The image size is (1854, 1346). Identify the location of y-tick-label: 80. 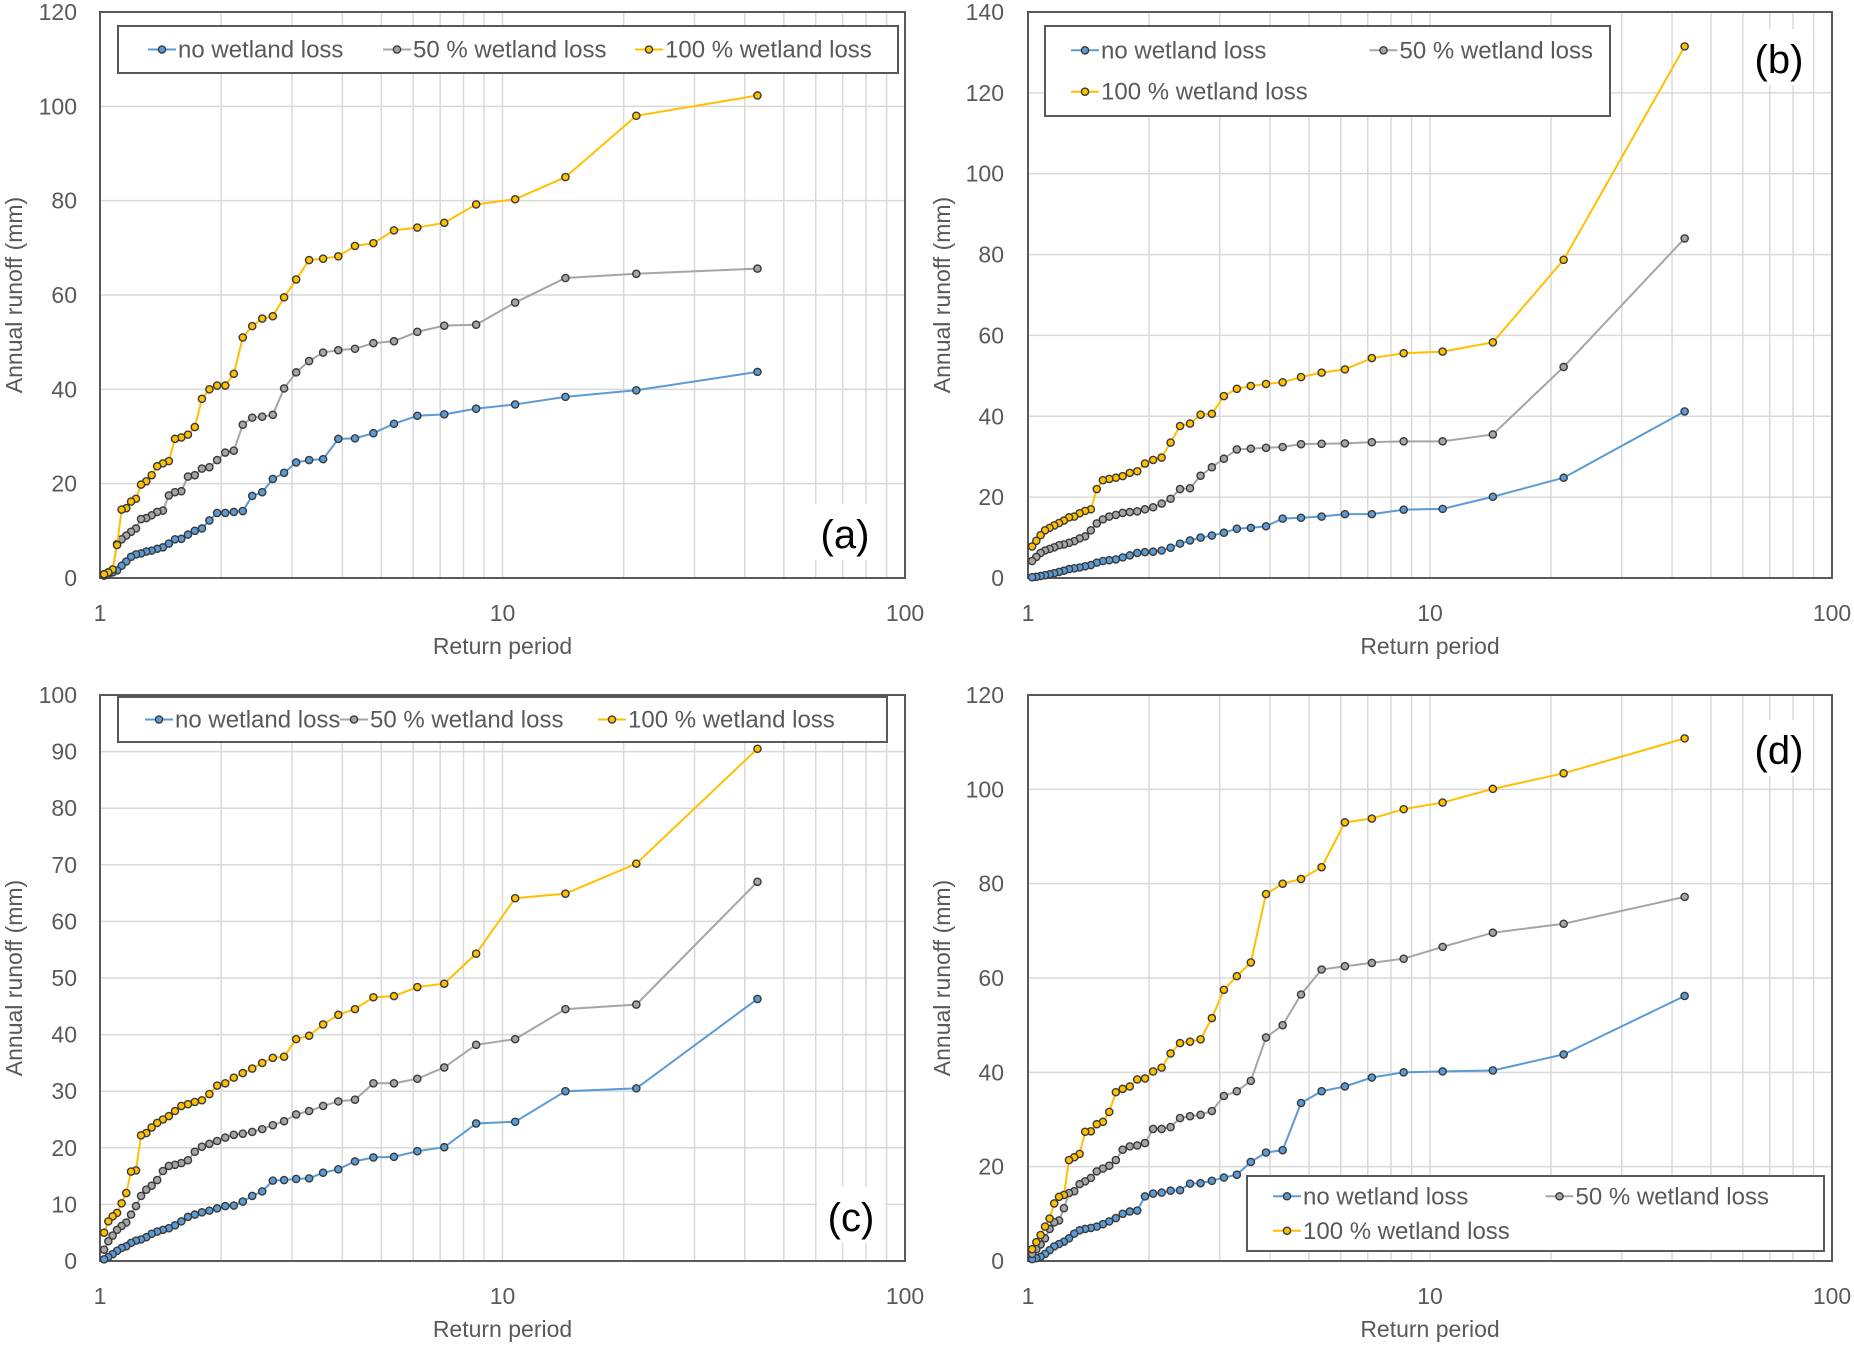
(991, 884).